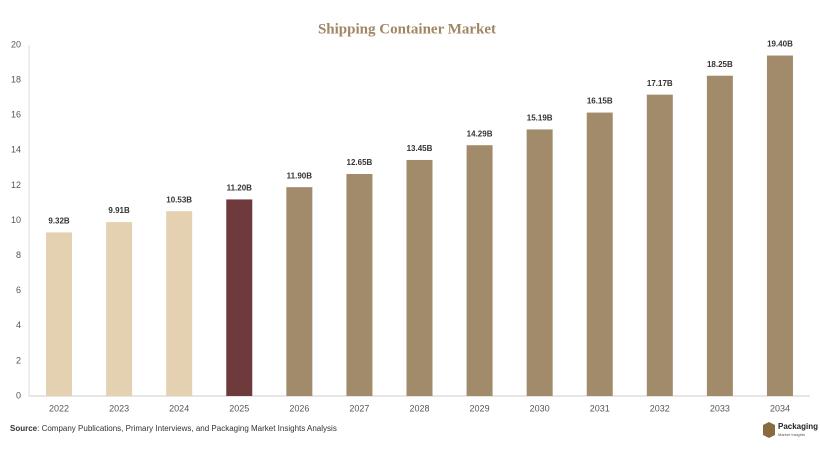  Describe the element at coordinates (299, 408) in the screenshot. I see `x-tick-label: 2026` at that location.